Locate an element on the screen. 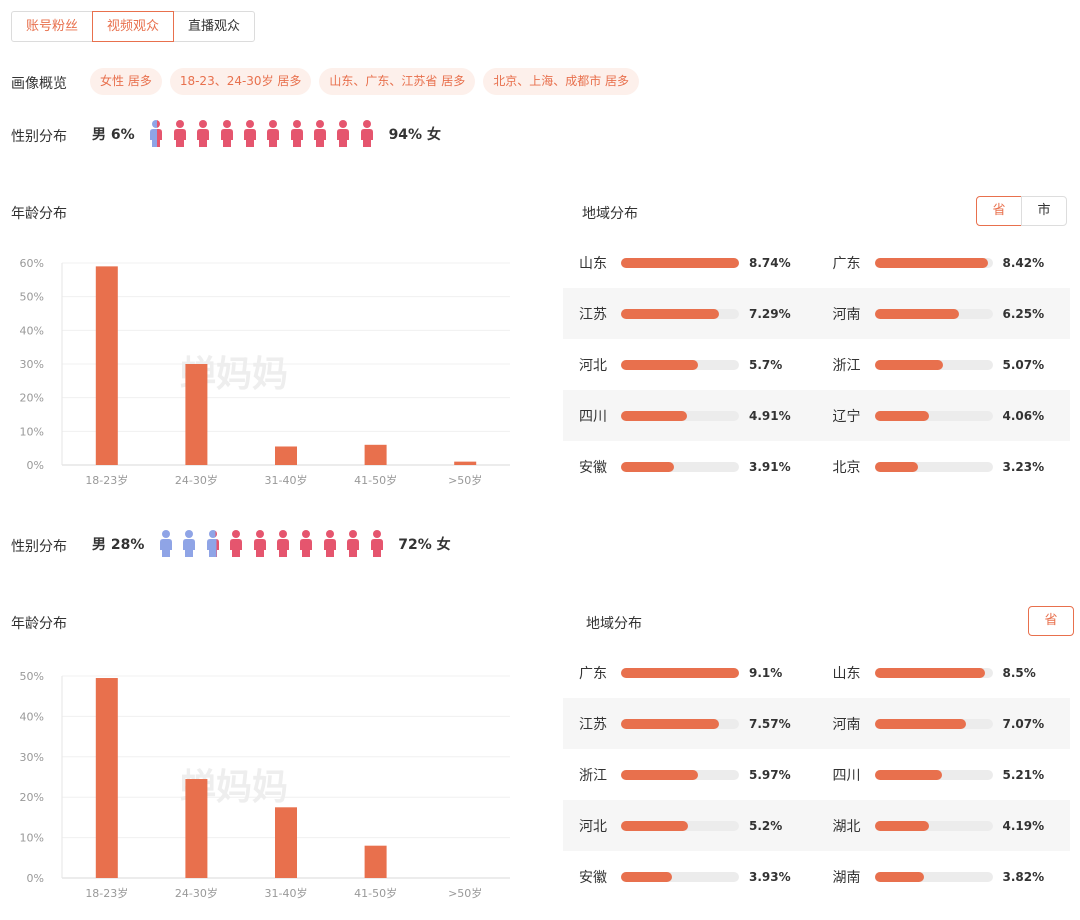  tab-video-audience: 视频观众 is located at coordinates (133, 26).